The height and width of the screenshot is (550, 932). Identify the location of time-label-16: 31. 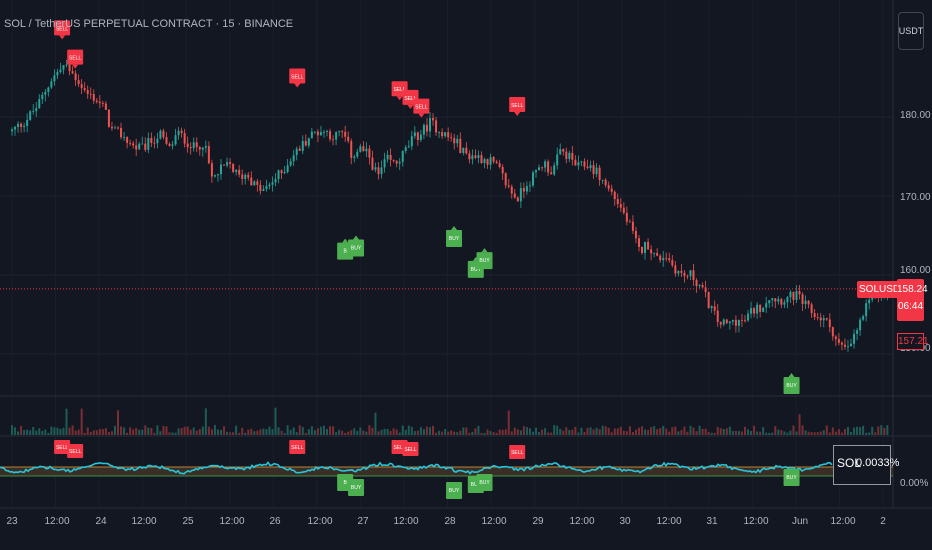
(712, 521).